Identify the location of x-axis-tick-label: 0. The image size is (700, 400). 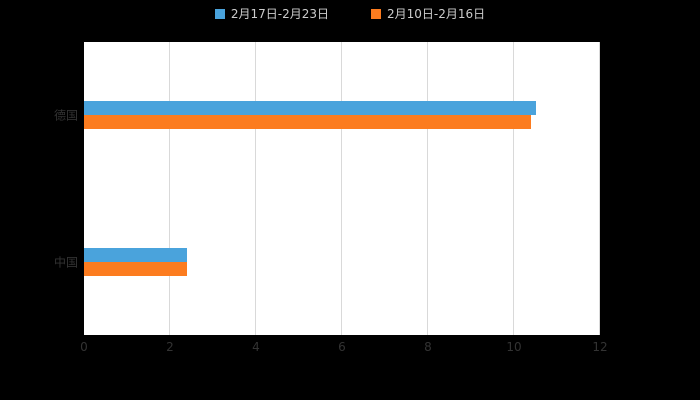
(84, 347).